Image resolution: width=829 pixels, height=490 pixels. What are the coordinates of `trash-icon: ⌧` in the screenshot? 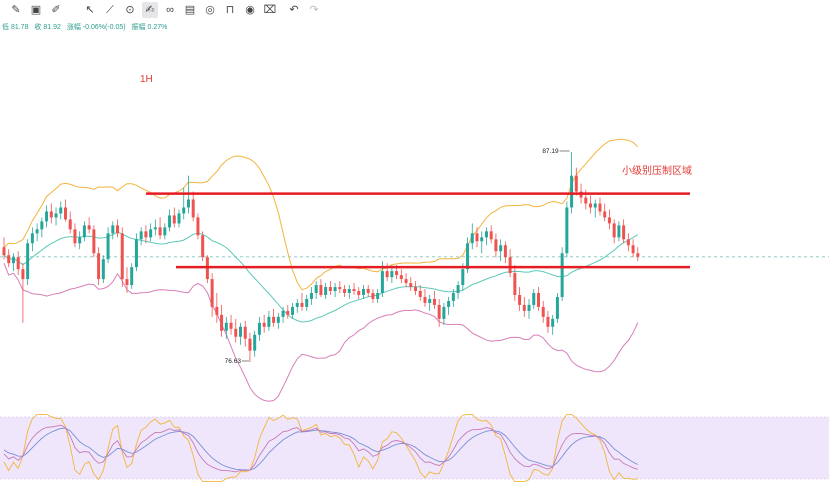 It's located at (270, 10).